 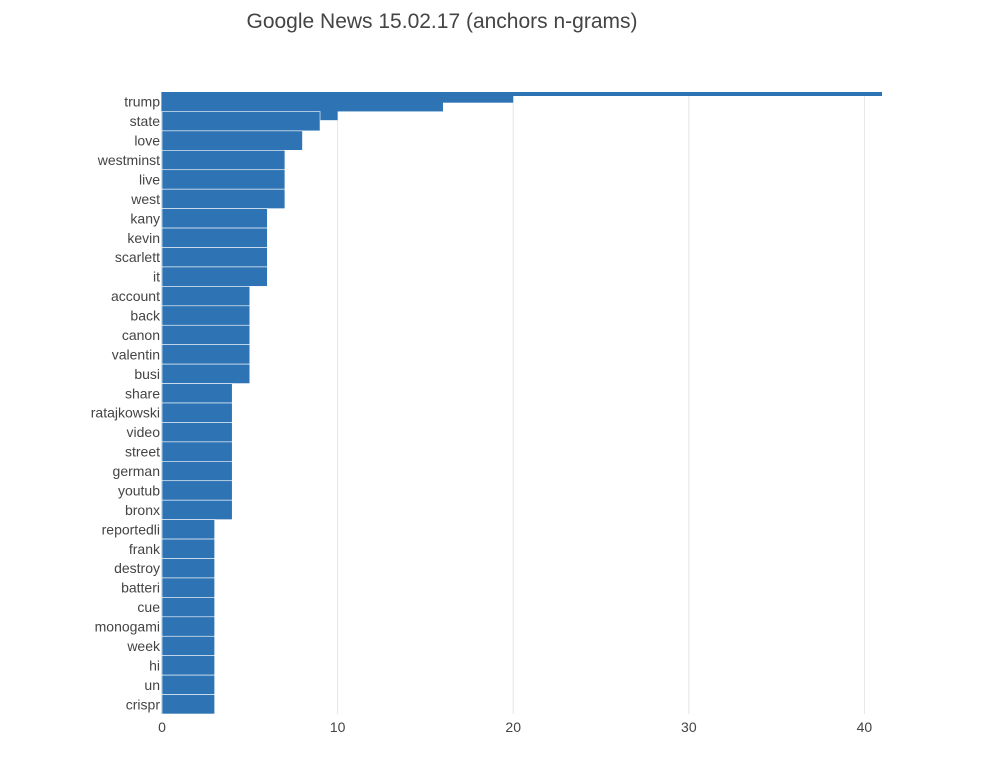 I want to click on x-tick-label: 20, so click(x=513, y=727).